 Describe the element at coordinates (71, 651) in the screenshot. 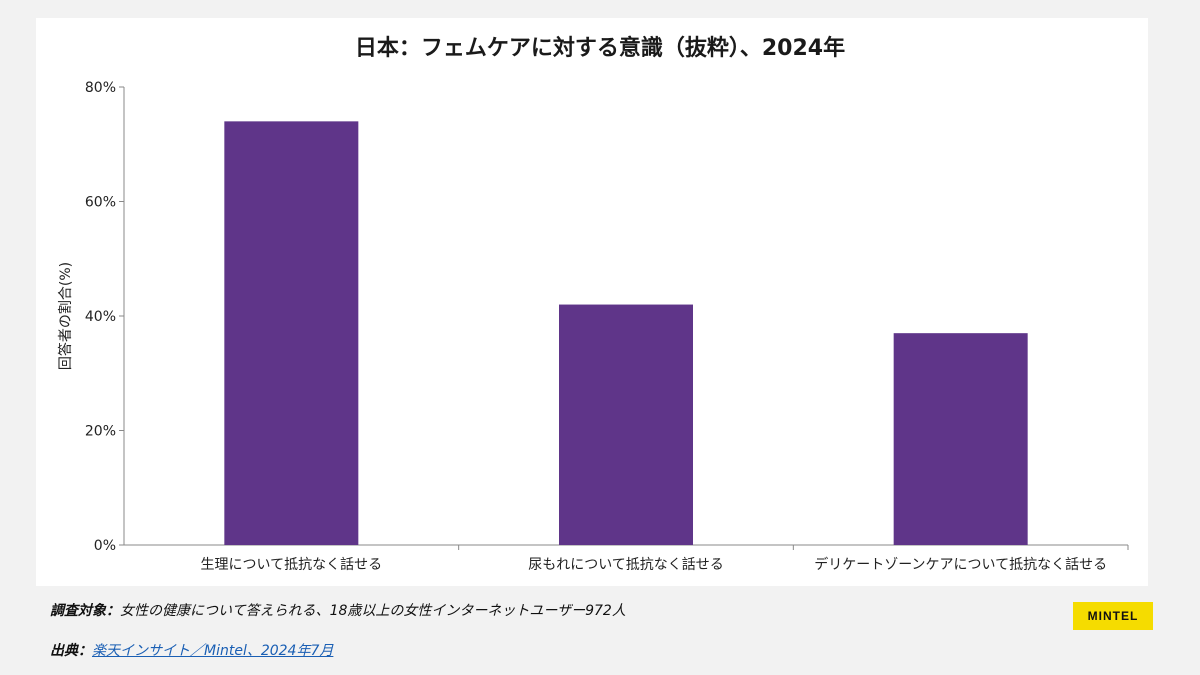

I see `source-label: 出典：` at that location.